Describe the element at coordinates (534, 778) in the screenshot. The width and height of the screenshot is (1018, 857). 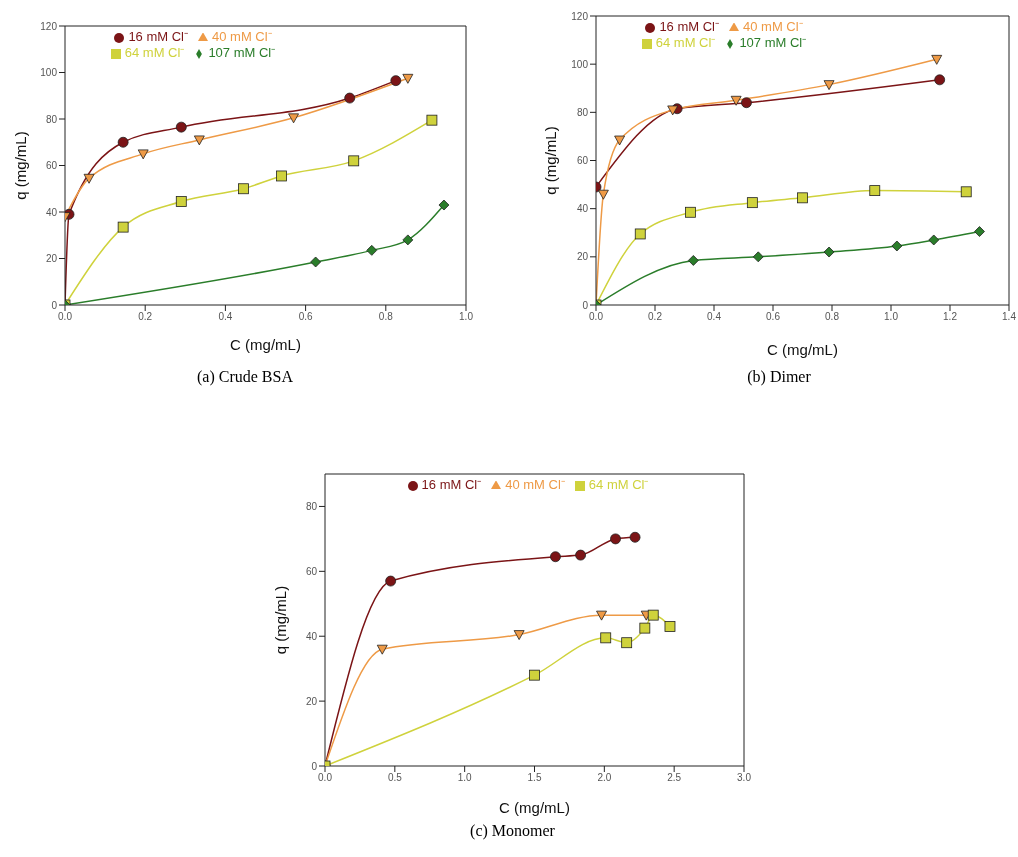
I see `x-tick-label: 1.5` at that location.